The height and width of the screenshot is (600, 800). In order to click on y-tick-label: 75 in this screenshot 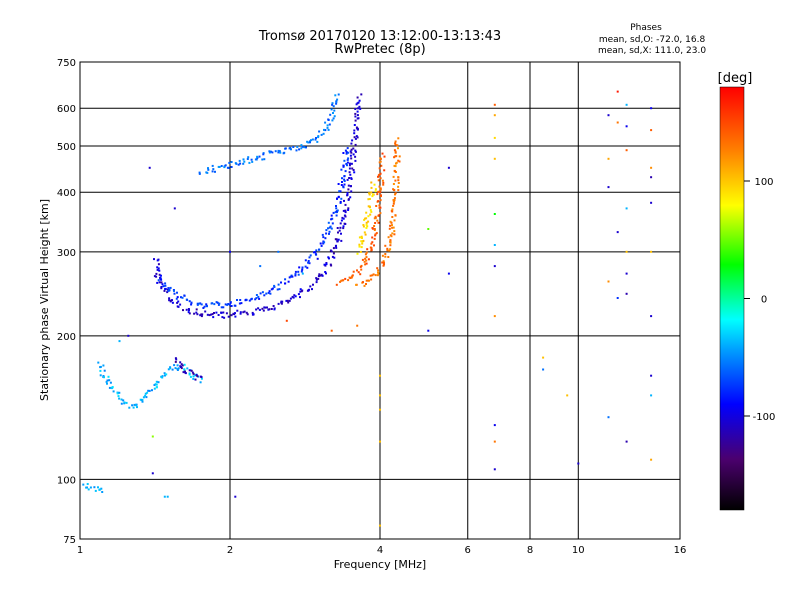, I will do `click(69, 540)`.